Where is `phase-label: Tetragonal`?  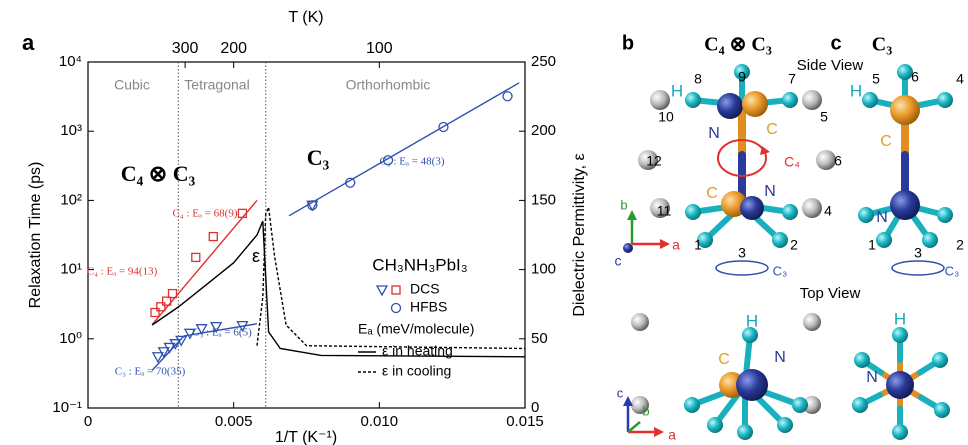
phase-label: Tetragonal is located at coordinates (216, 85).